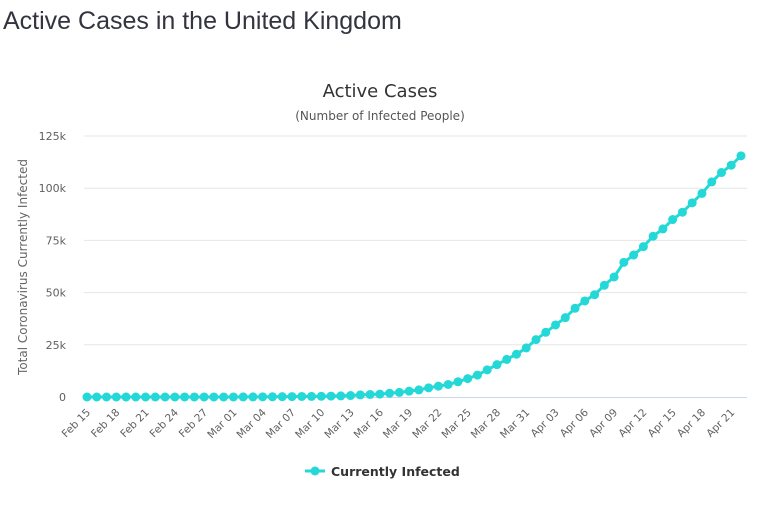 Image resolution: width=768 pixels, height=509 pixels. I want to click on x-tick-label: Feb 18, so click(105, 423).